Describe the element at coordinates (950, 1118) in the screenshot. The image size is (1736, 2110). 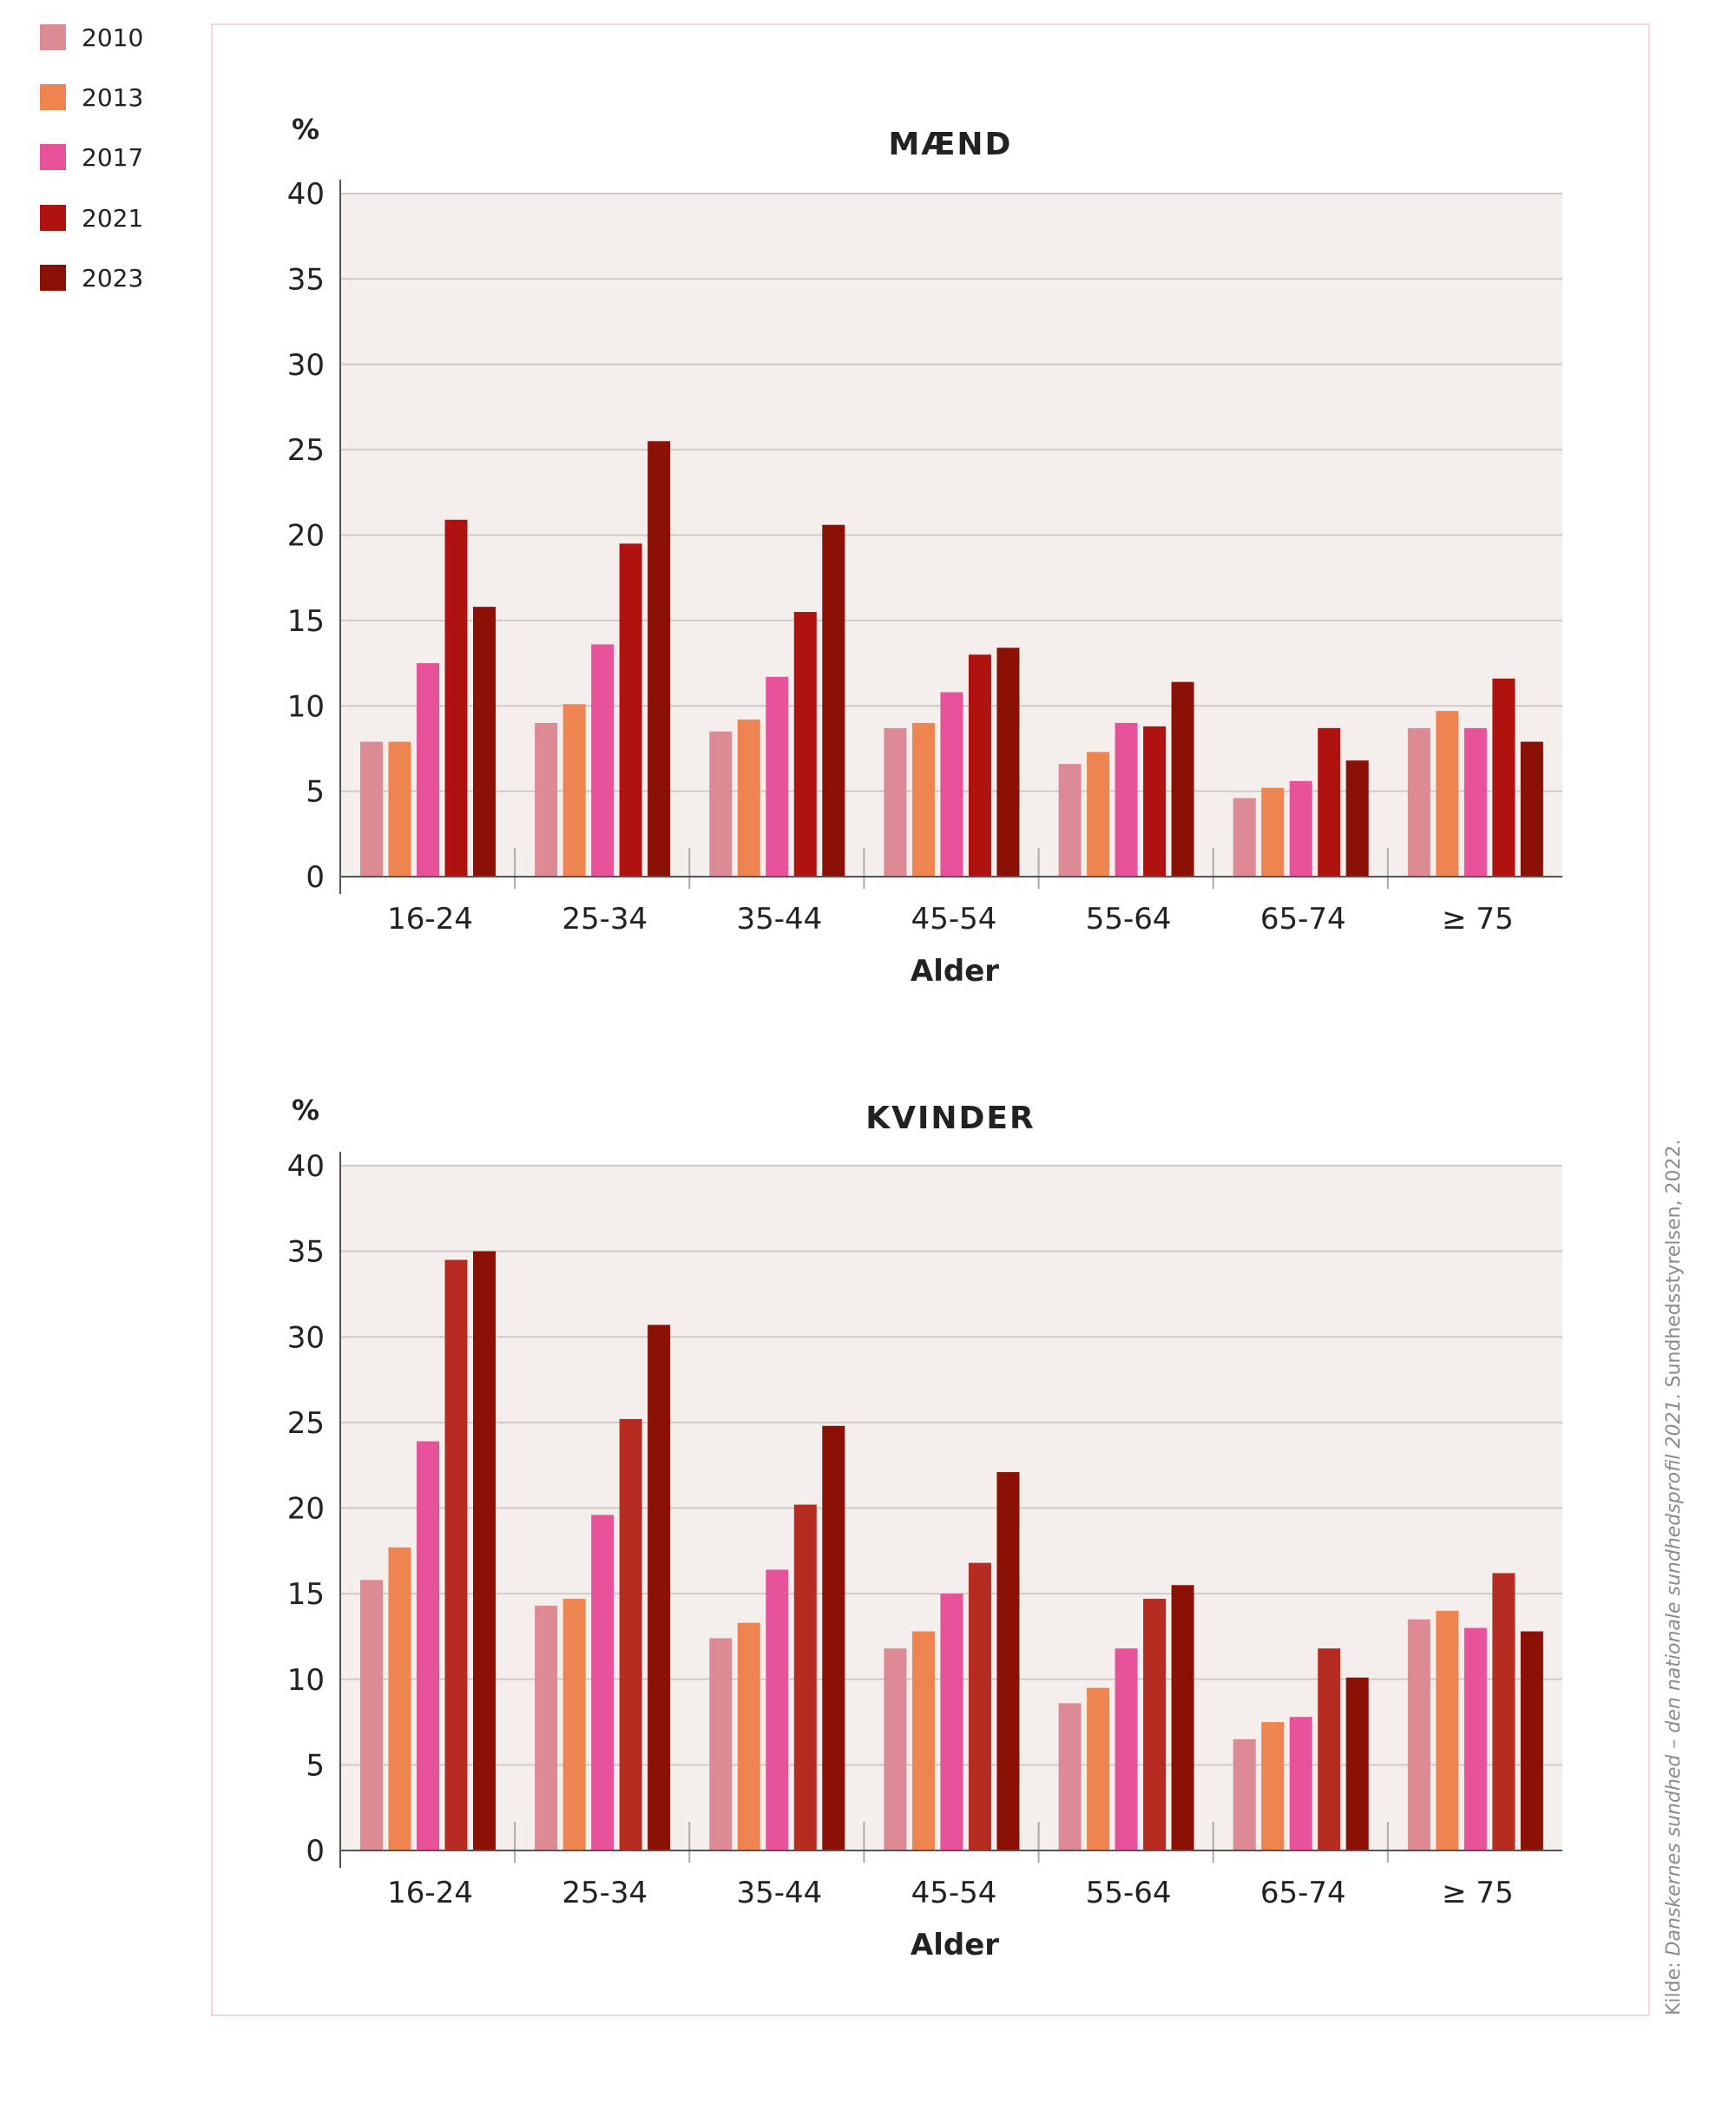
I see `chart-title: KVINDER` at that location.